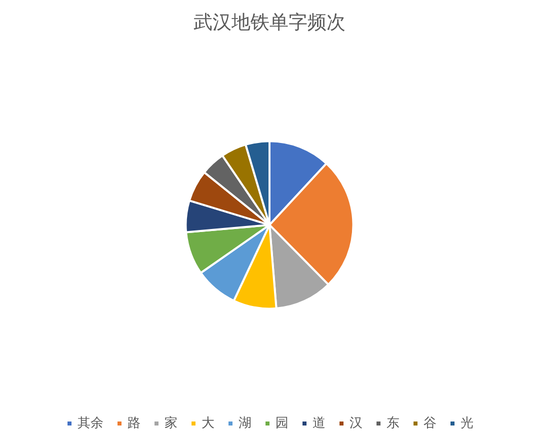  Describe the element at coordinates (134, 423) in the screenshot. I see `legend-label: 路` at that location.